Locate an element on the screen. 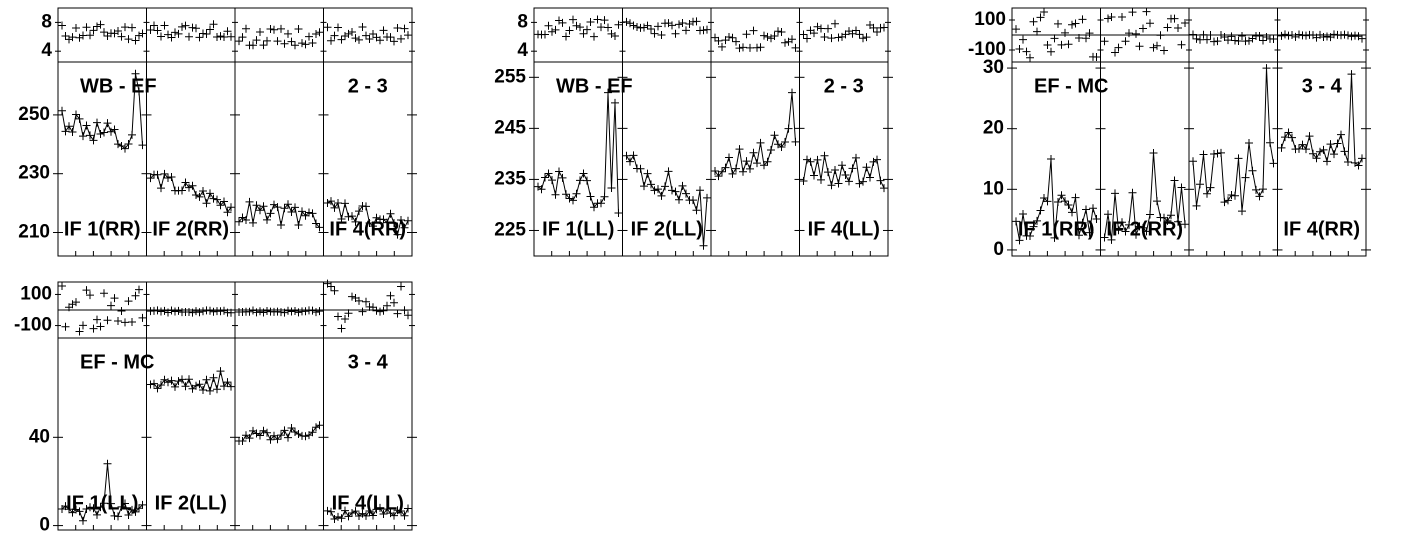  amplitude-tick-label: 235 is located at coordinates (510, 178).